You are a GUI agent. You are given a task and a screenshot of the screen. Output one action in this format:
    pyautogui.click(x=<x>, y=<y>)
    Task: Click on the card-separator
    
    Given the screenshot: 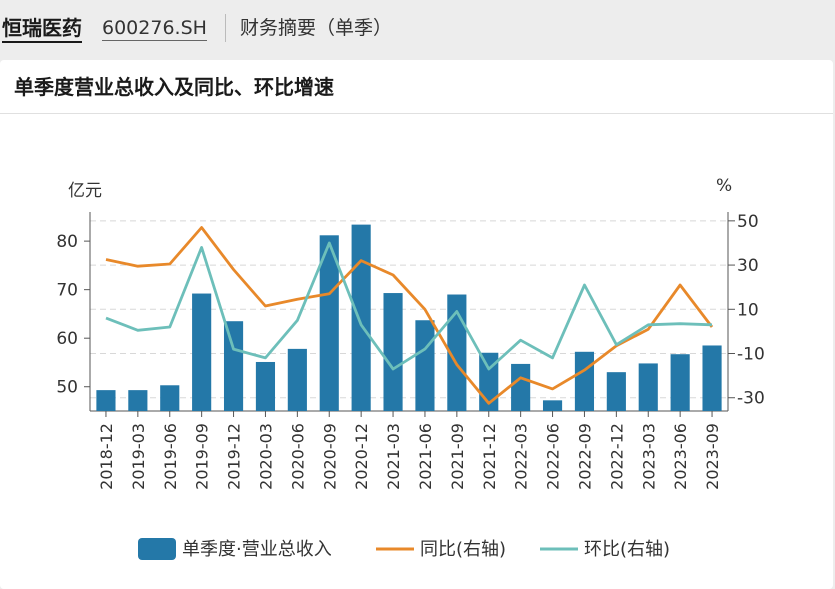 What is the action you would take?
    pyautogui.click(x=416, y=113)
    